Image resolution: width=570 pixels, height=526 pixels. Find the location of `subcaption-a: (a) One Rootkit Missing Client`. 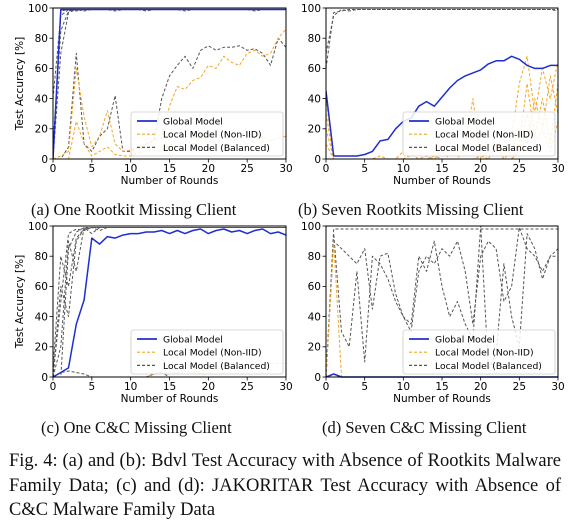

subcaption-a: (a) One Rootkit Missing Client is located at coordinates (134, 209).